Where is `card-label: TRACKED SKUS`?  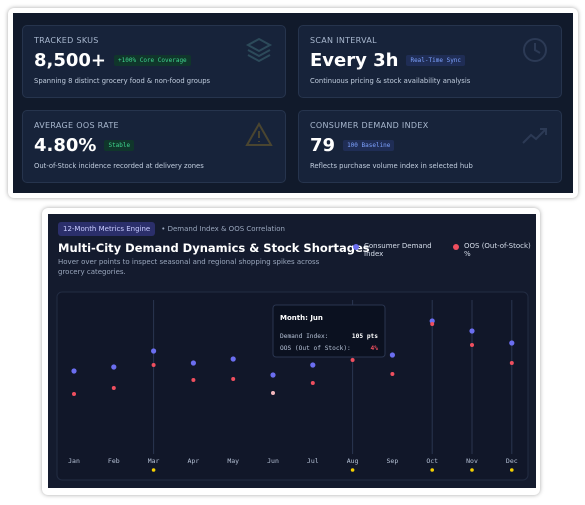
card-label: TRACKED SKUS is located at coordinates (66, 40).